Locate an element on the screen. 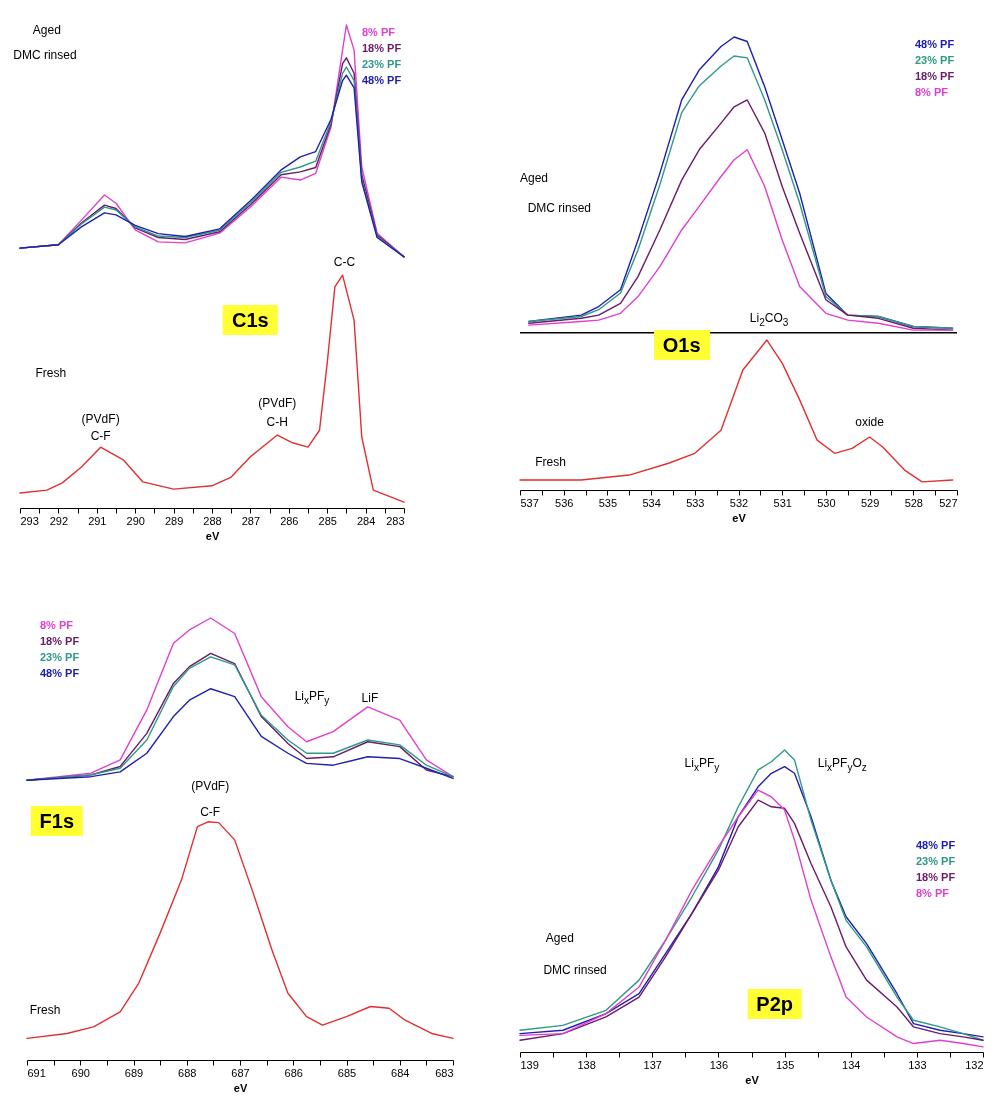 This screenshot has height=1112, width=999. series-label: 48% PF is located at coordinates (382, 79).